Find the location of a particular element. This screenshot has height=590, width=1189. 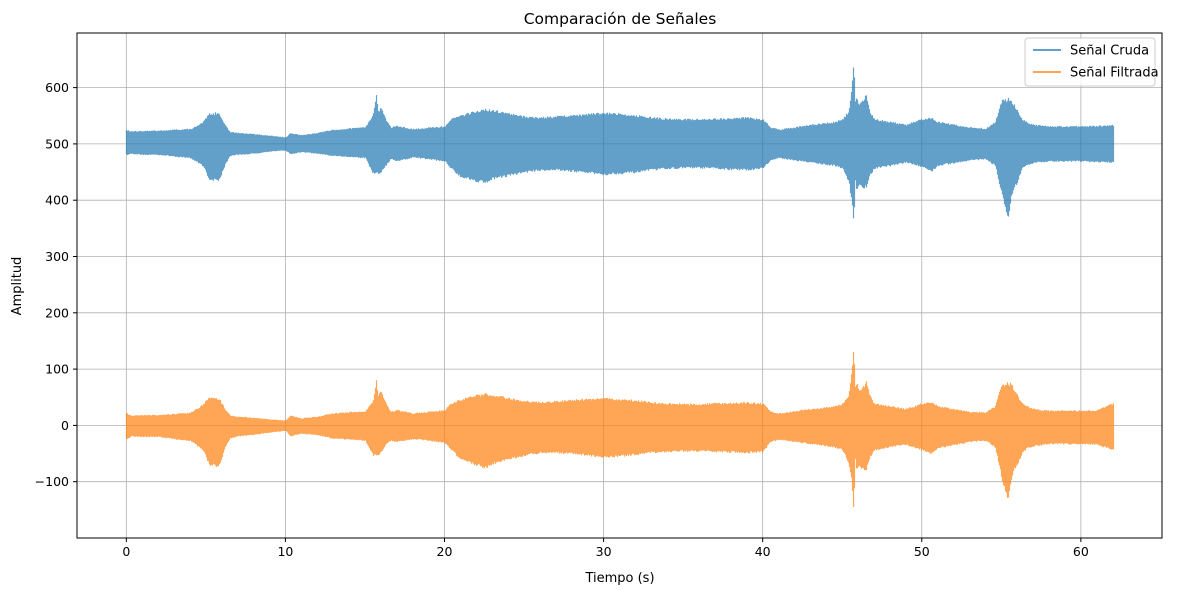

chart-title: Comparación de Señales is located at coordinates (620, 19).